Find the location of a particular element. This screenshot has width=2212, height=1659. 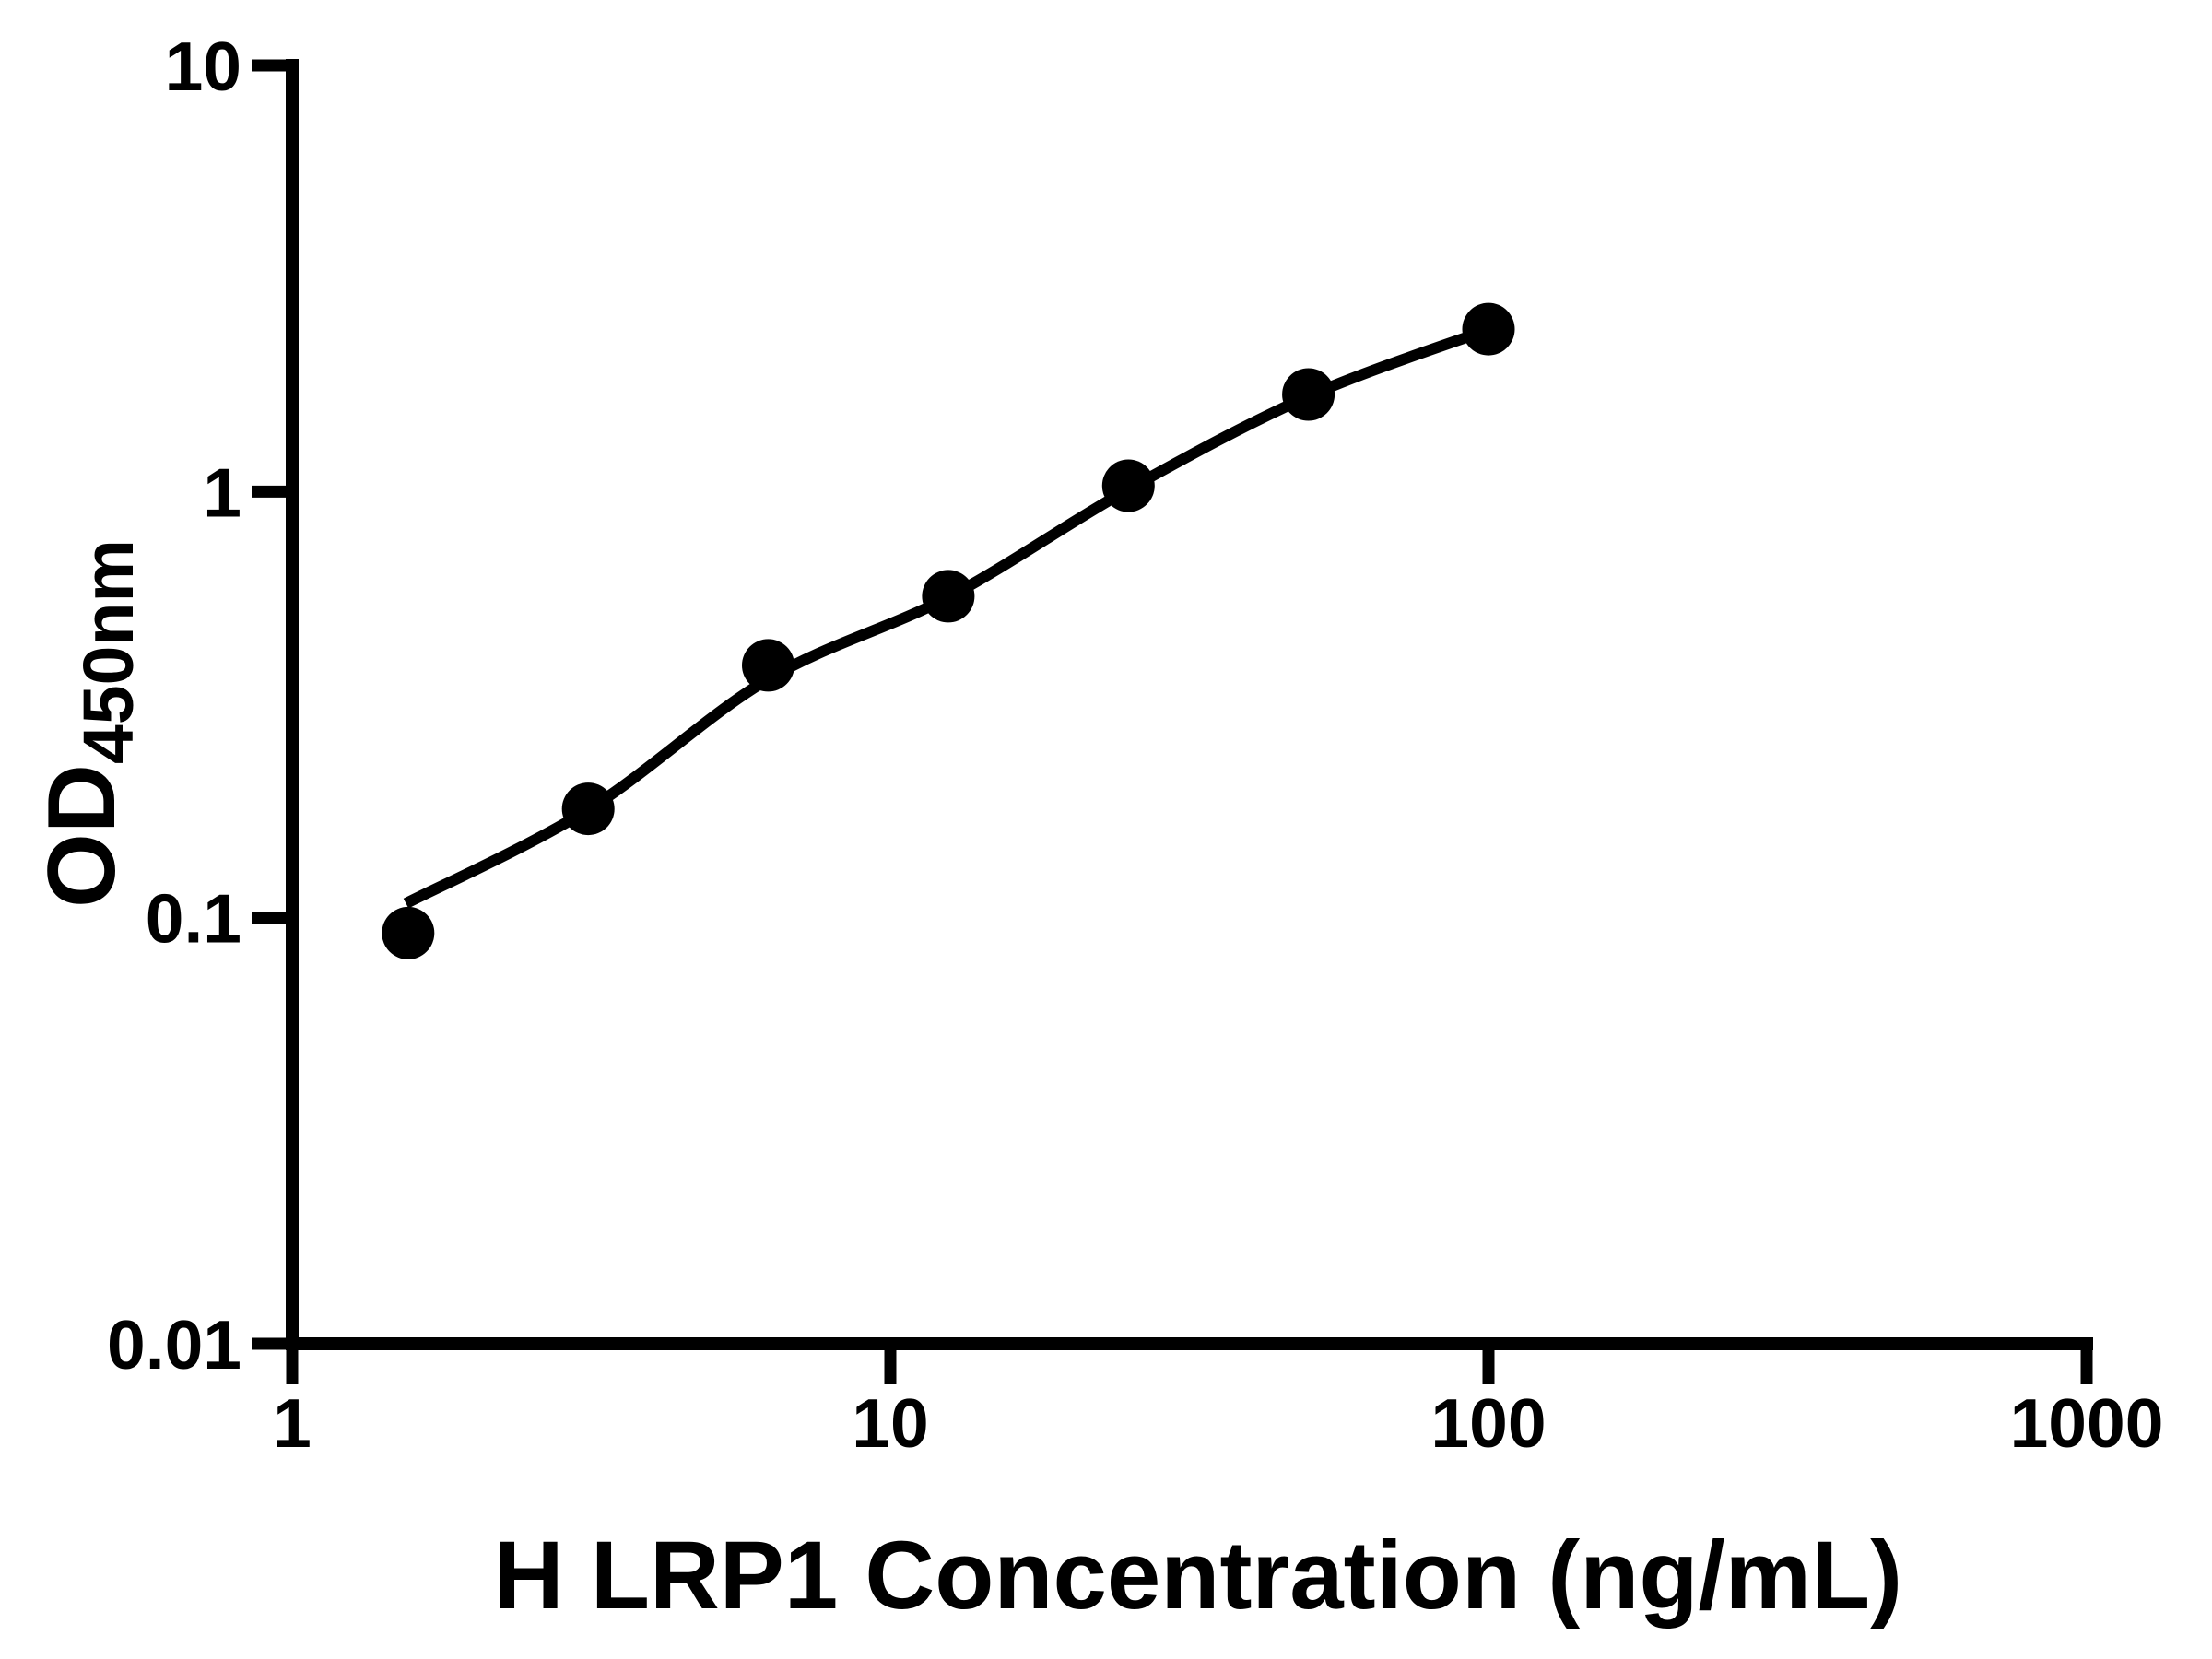

x-axis-title: H LRP1 Concentration (ng/mL) is located at coordinates (1198, 1576).